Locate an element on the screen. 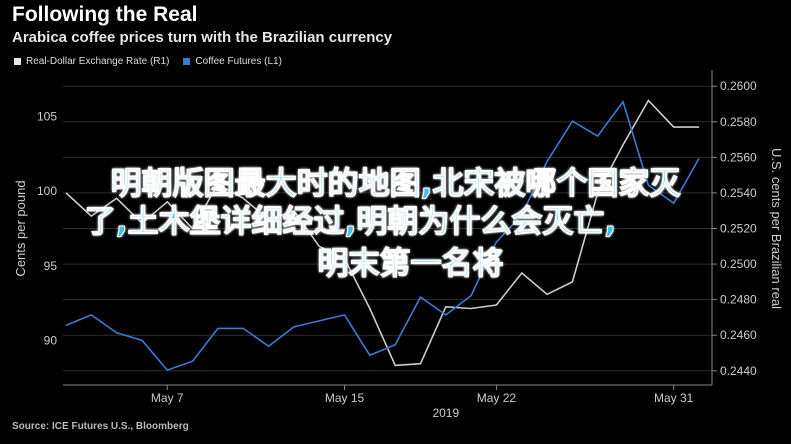 The image size is (791, 444). right-tick-label-5: 0.2540 is located at coordinates (738, 193).